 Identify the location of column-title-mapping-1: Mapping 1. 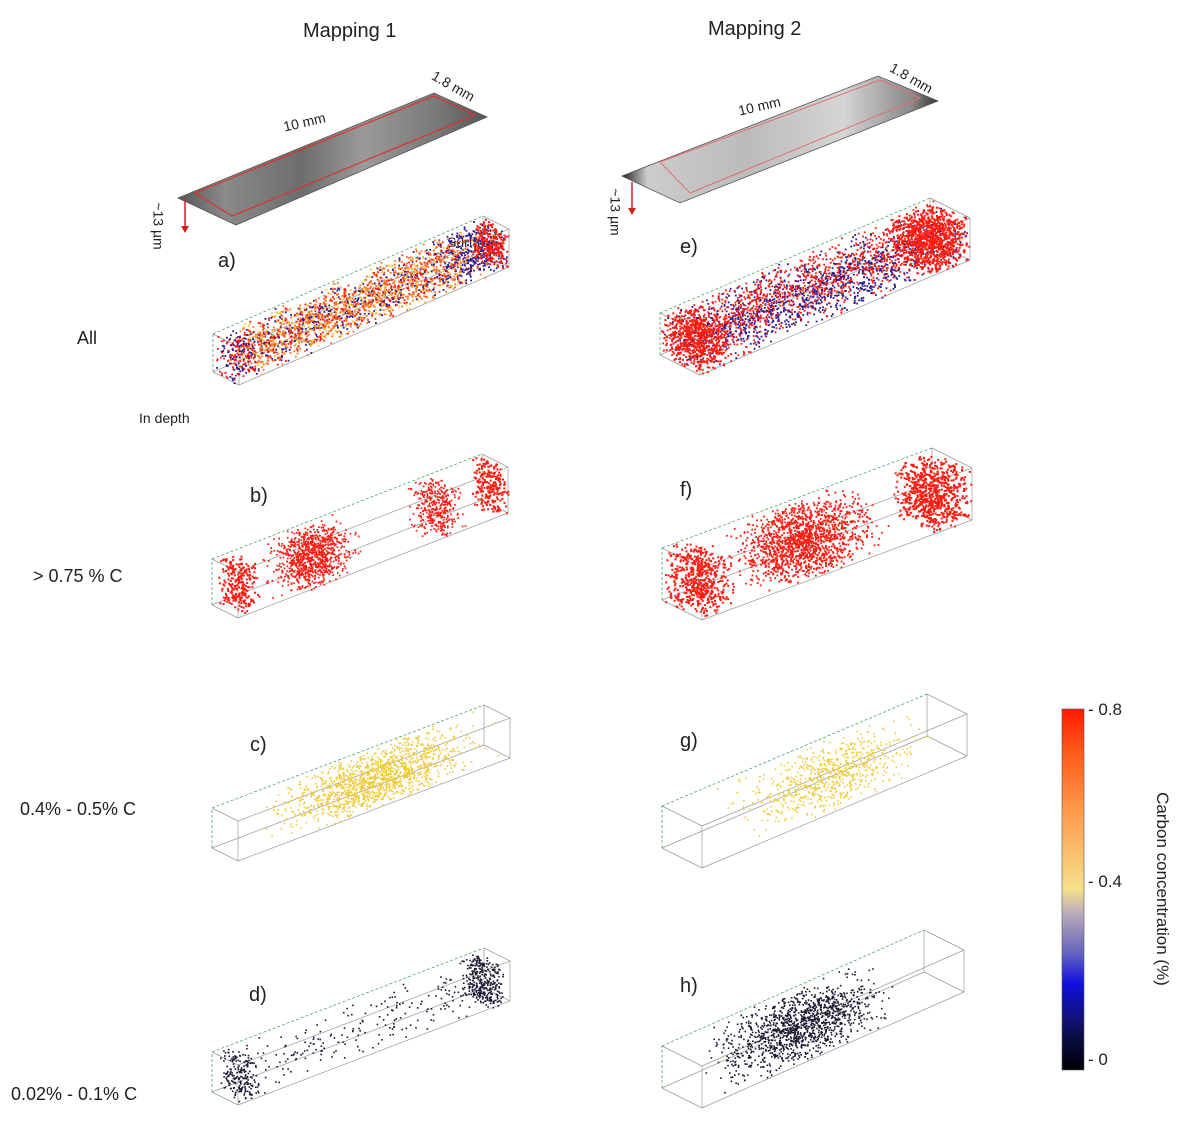
(350, 31).